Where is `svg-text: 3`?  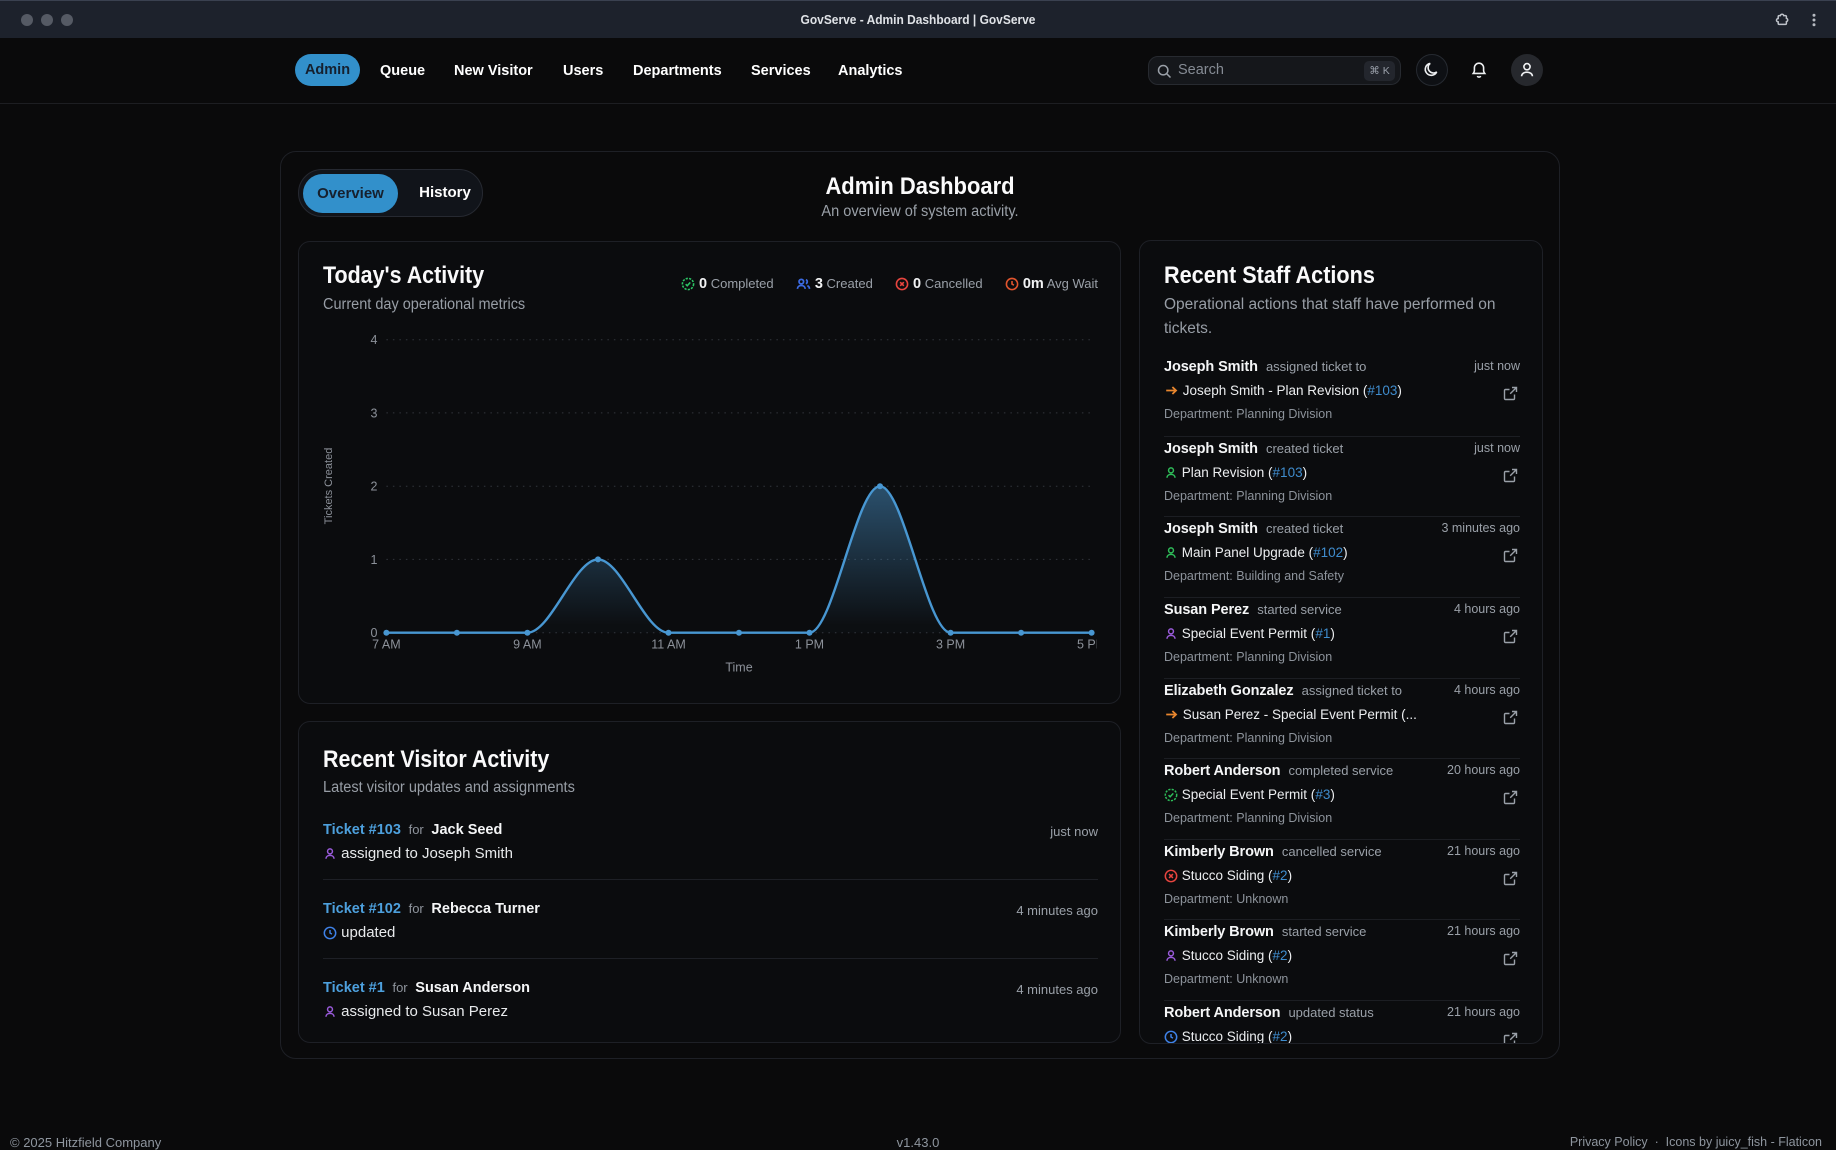
svg-text: 3 is located at coordinates (373, 413).